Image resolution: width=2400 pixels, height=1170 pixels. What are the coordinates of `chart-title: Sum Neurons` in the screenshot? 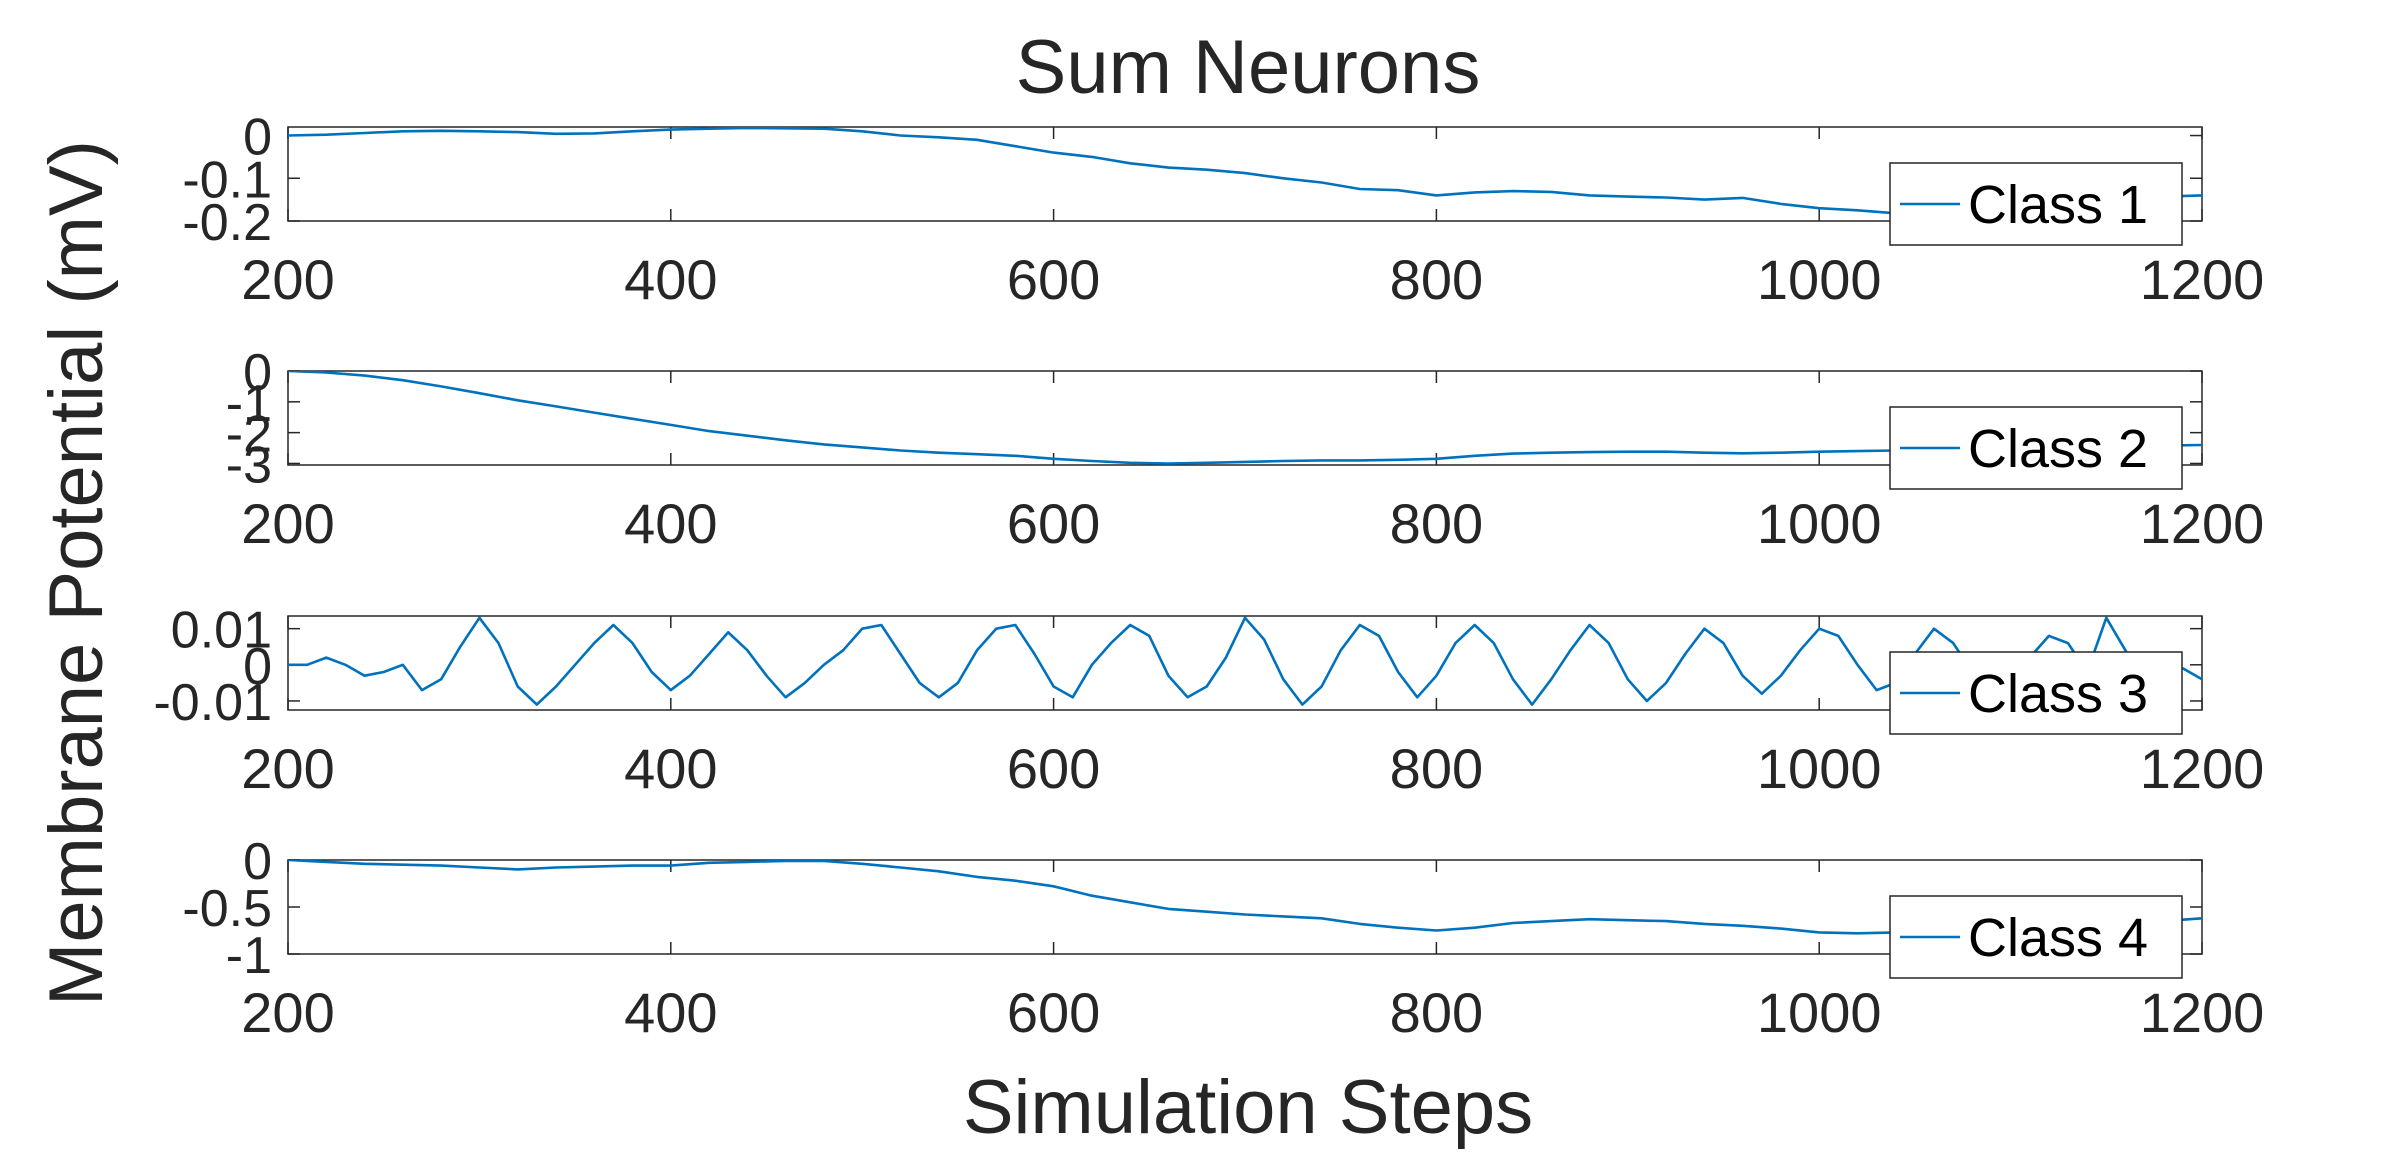 It's located at (1248, 67).